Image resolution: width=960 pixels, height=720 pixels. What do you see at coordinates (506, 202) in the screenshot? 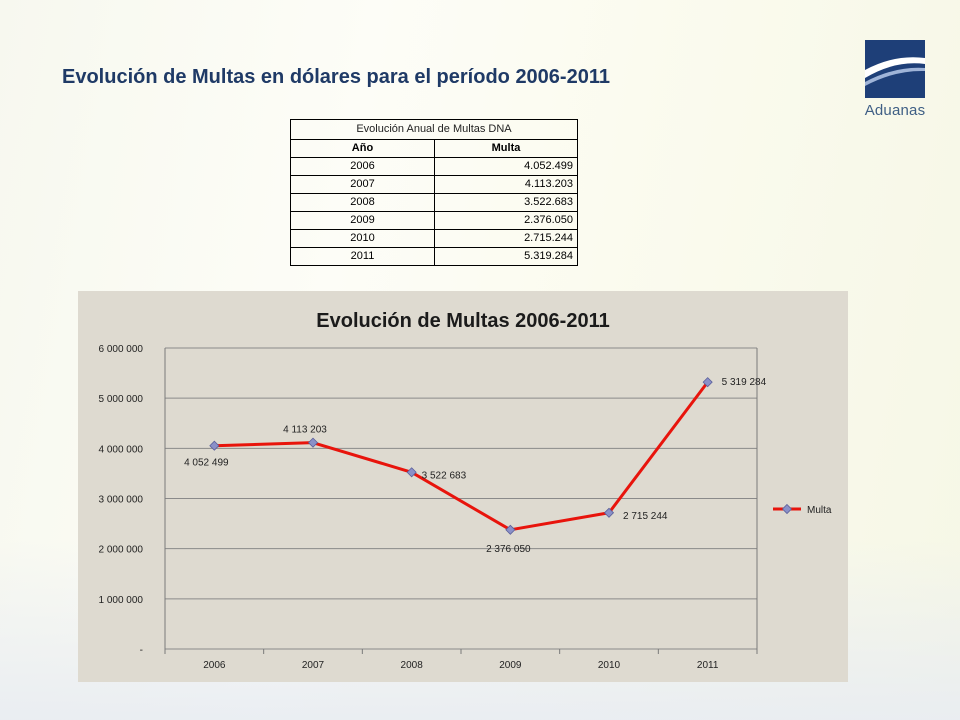
I see `cell-fine: 3.522.683` at bounding box center [506, 202].